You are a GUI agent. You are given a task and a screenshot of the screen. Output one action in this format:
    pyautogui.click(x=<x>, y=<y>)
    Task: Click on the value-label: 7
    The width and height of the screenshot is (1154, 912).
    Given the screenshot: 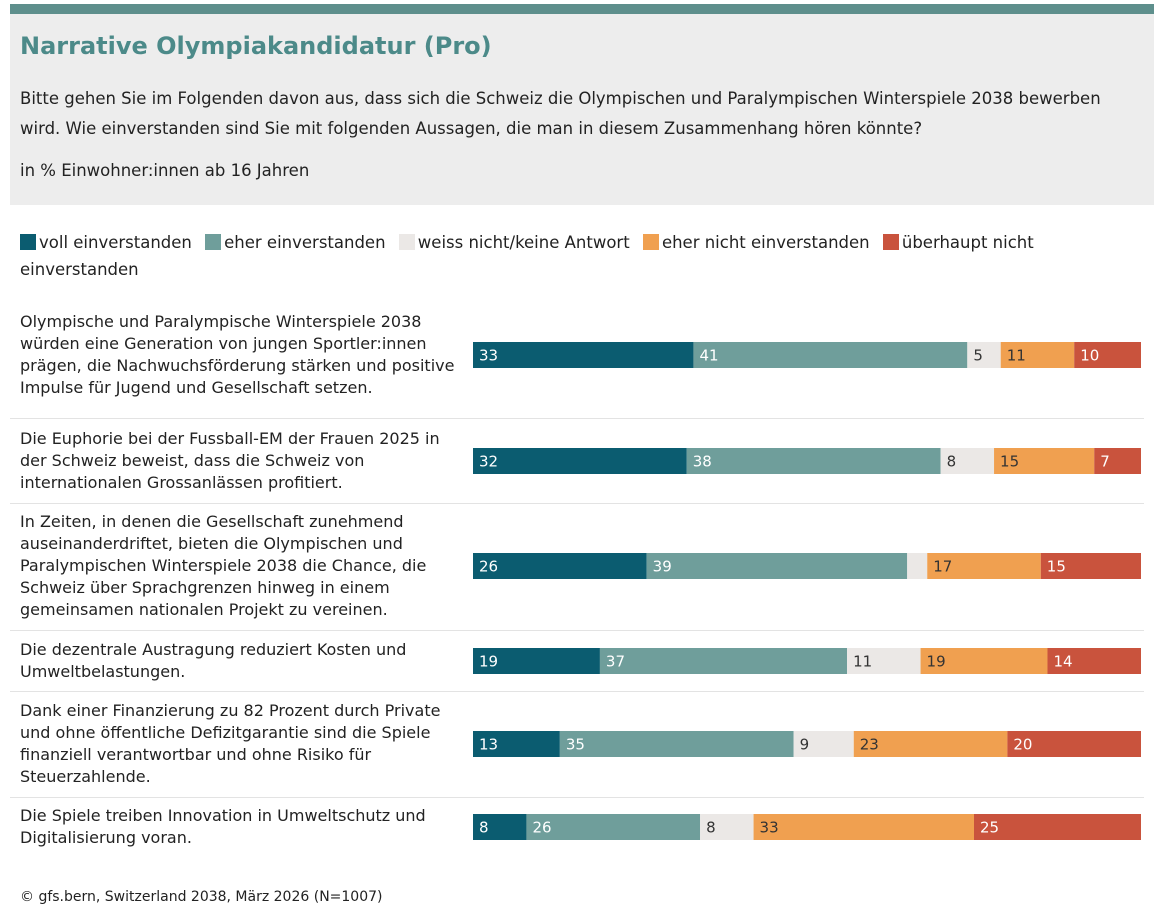 What is the action you would take?
    pyautogui.click(x=1105, y=462)
    